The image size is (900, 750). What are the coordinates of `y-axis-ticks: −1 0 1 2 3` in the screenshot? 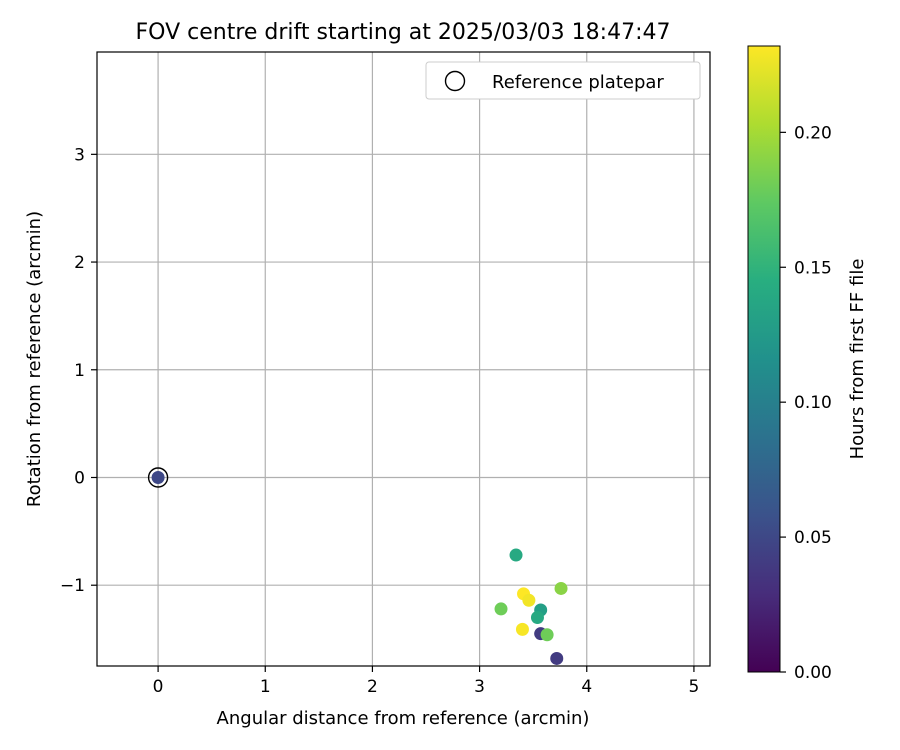 It's located at (78, 370).